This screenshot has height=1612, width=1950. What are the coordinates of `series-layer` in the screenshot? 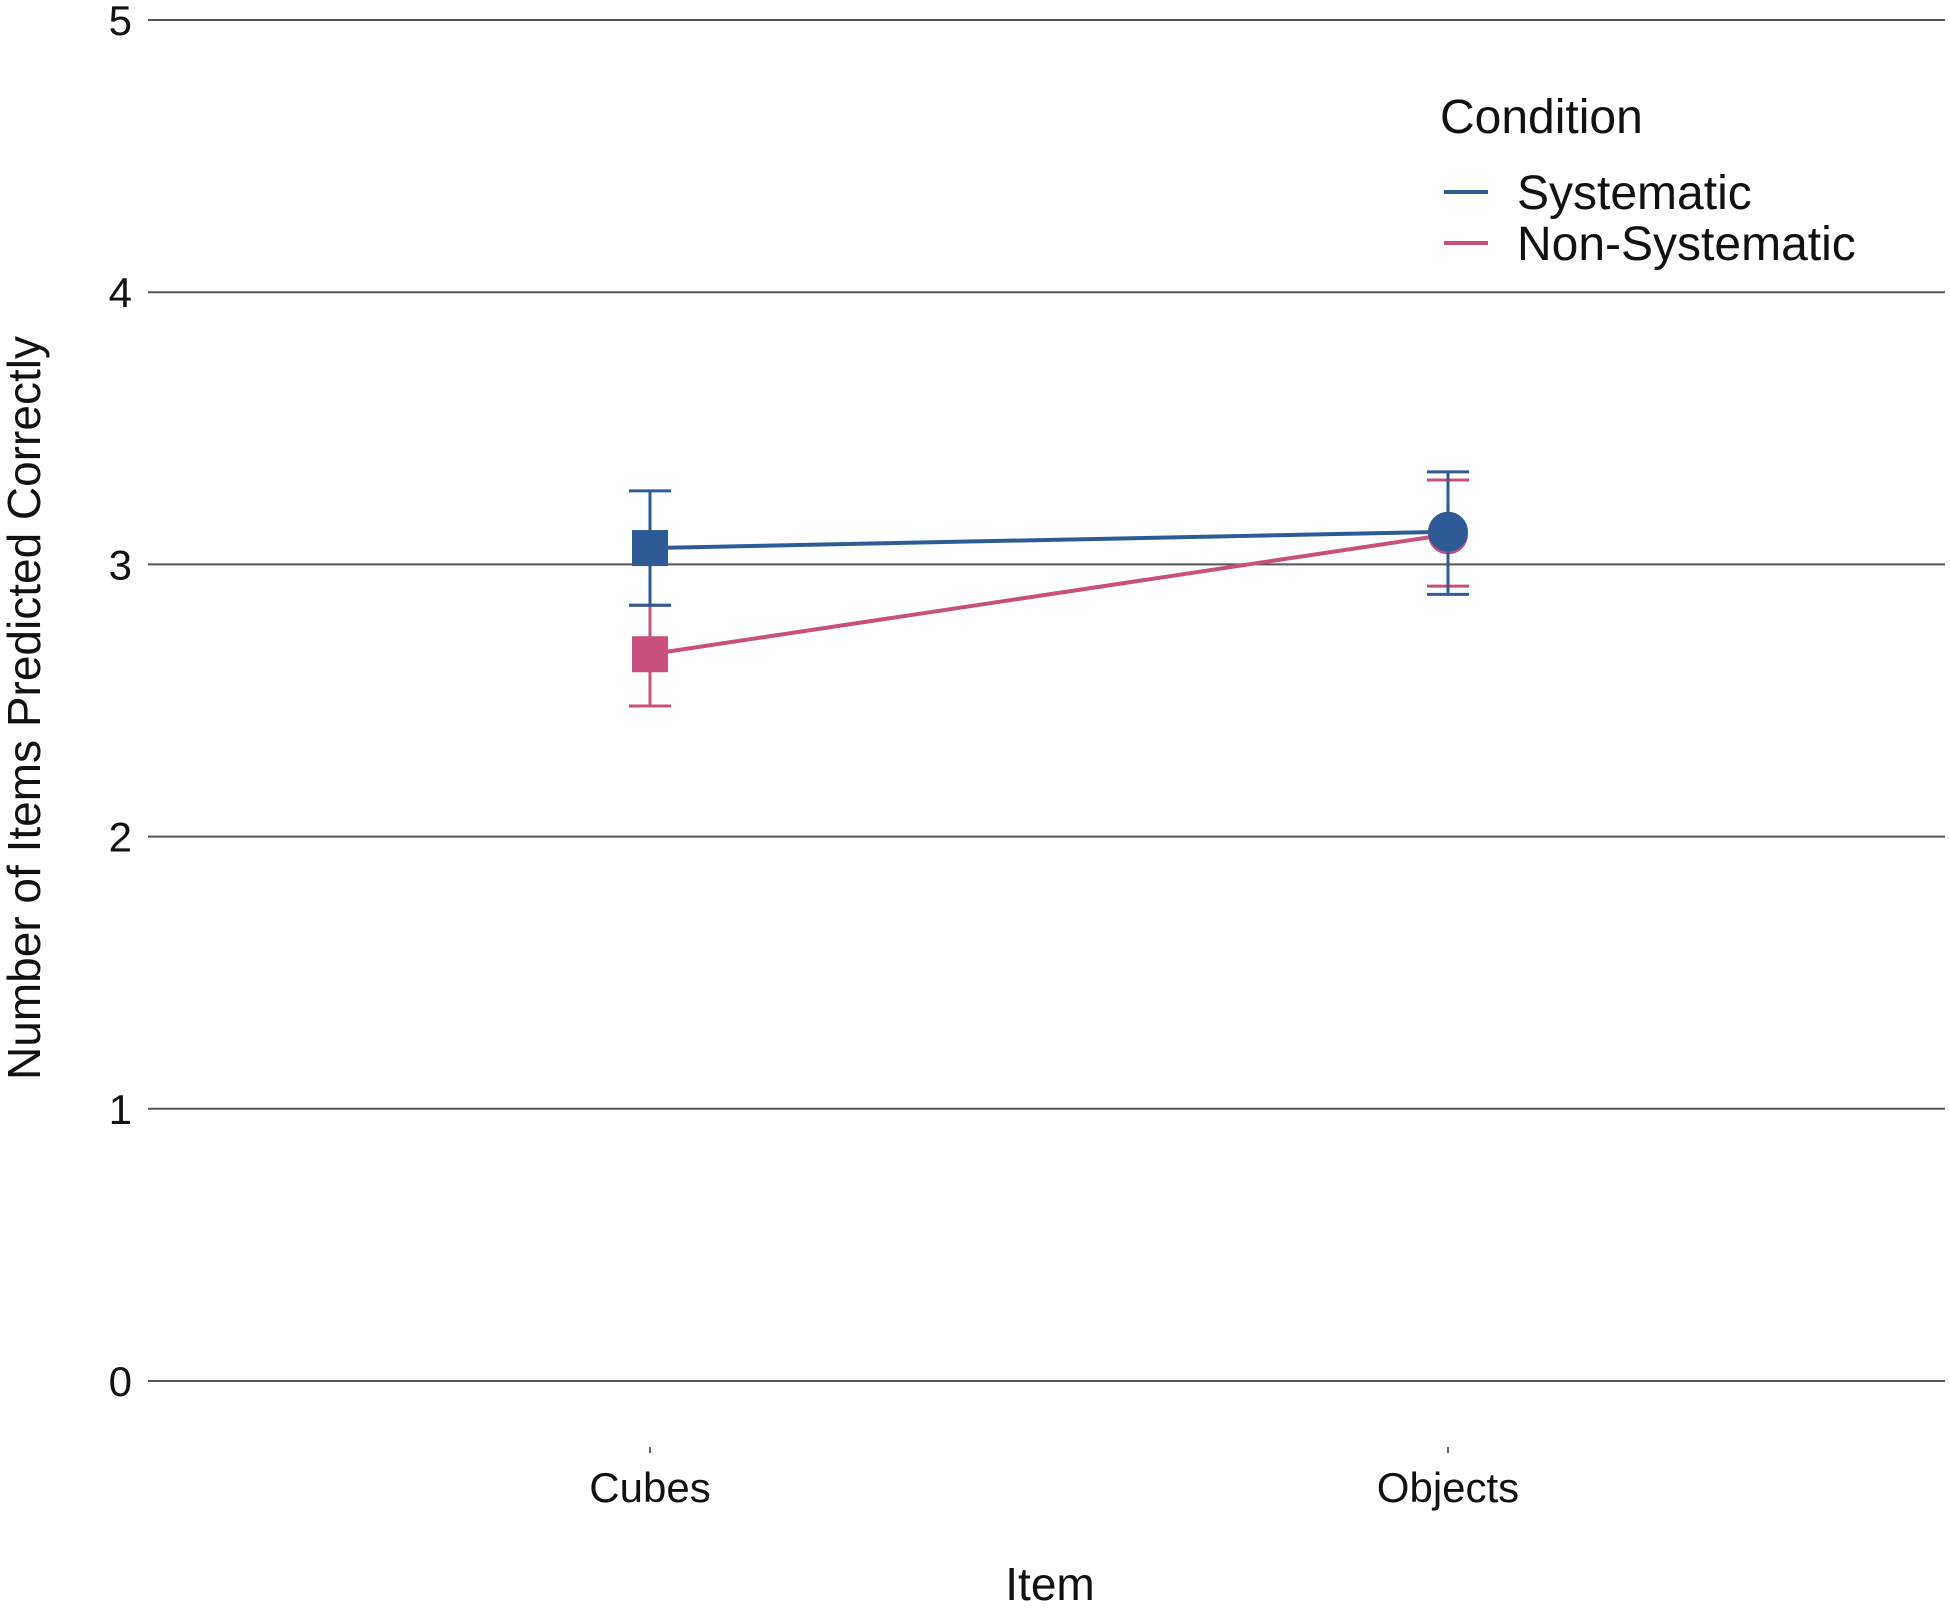 It's located at (1049, 589).